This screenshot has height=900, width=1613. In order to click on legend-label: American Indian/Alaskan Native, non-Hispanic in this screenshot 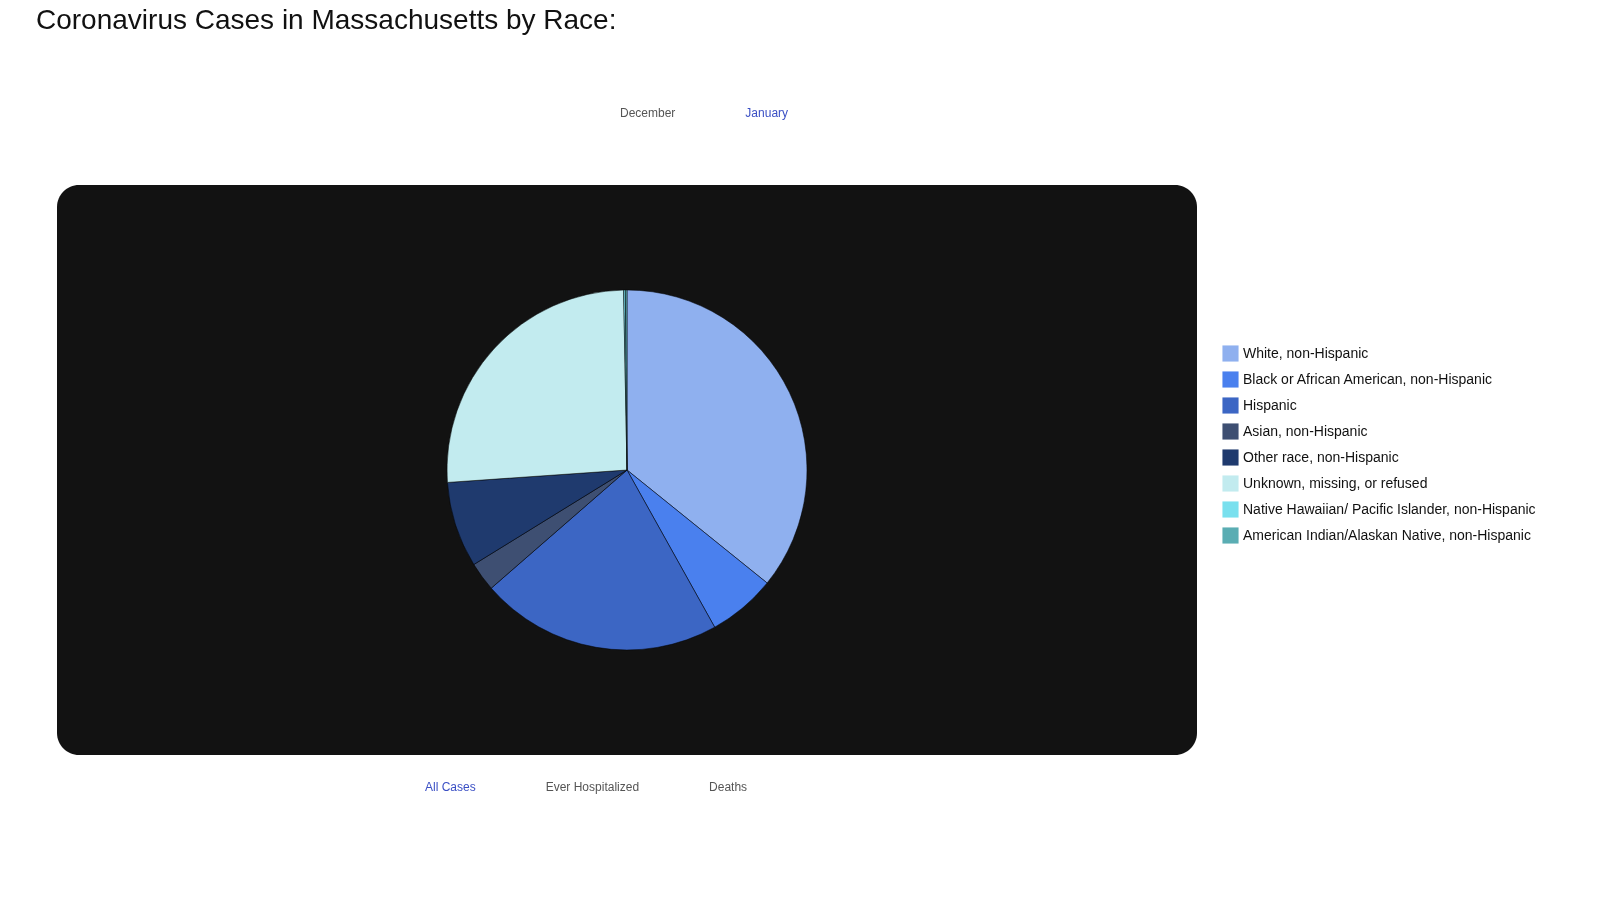, I will do `click(1387, 534)`.